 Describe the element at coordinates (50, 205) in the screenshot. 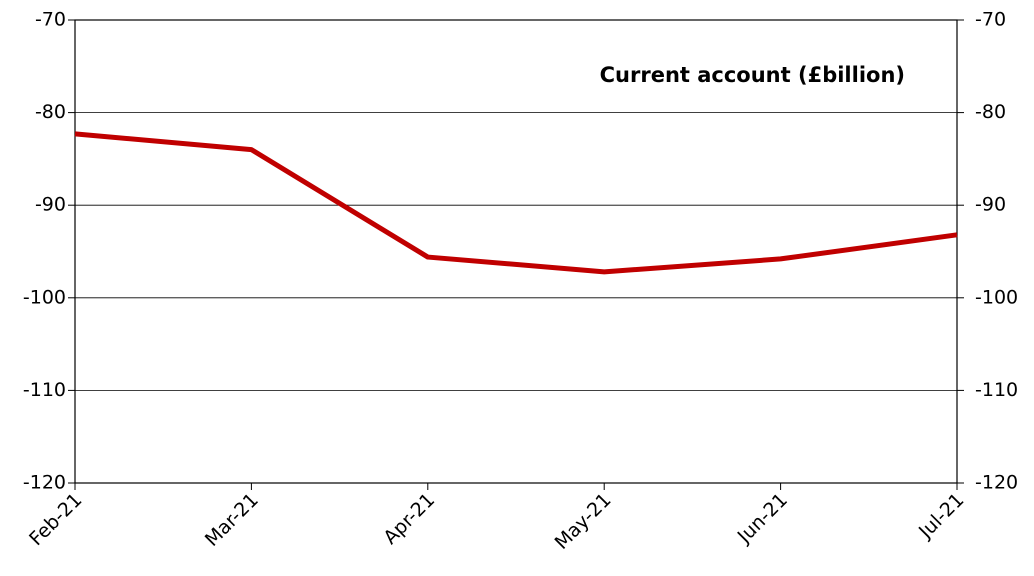

I see `y-tick-label: -90` at that location.